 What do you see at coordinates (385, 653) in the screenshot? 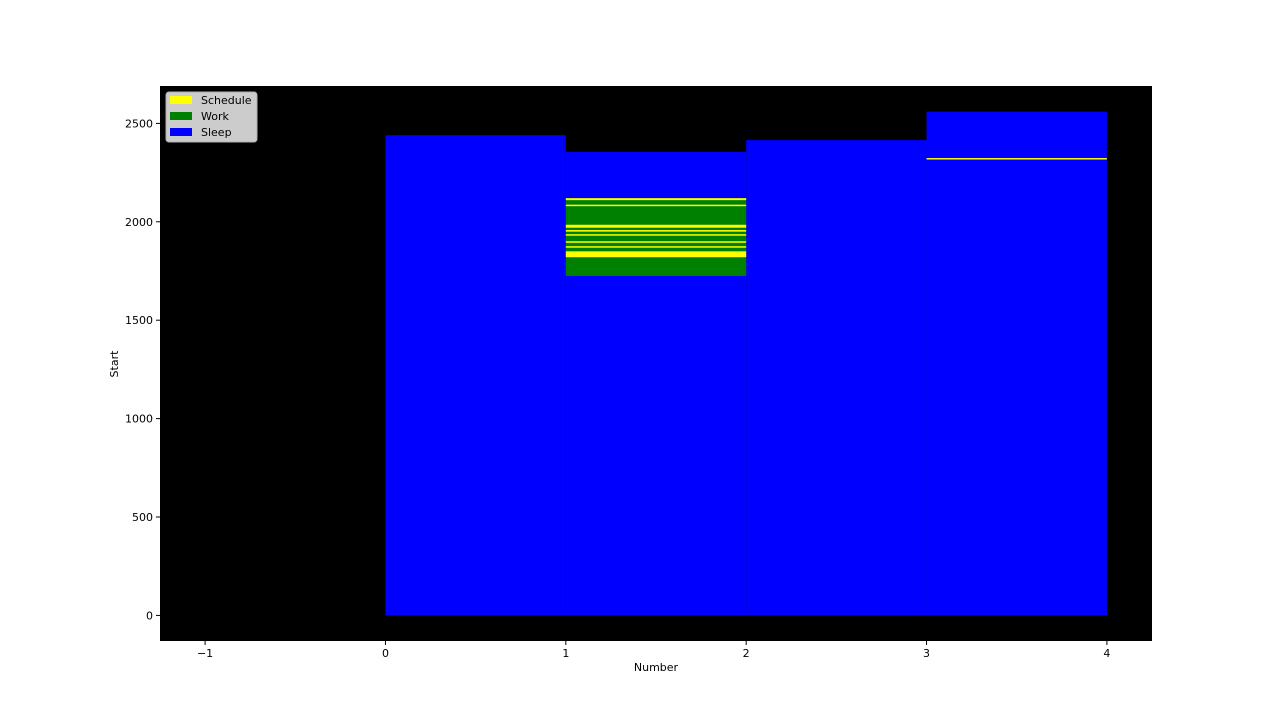
I see `x-tick-label: 0` at bounding box center [385, 653].